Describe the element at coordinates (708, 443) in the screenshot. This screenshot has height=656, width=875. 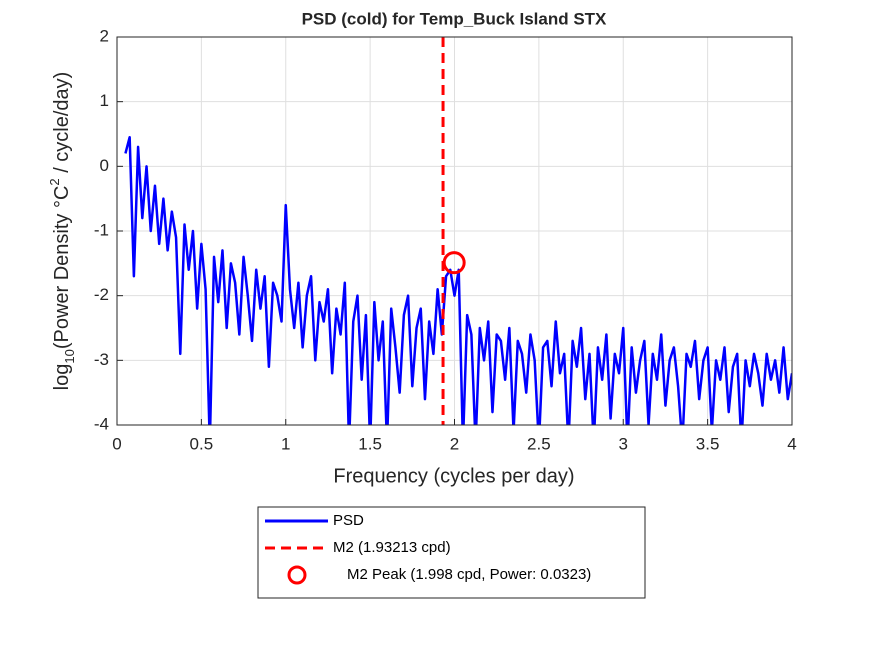
I see `x-tick-label: 3.5` at that location.